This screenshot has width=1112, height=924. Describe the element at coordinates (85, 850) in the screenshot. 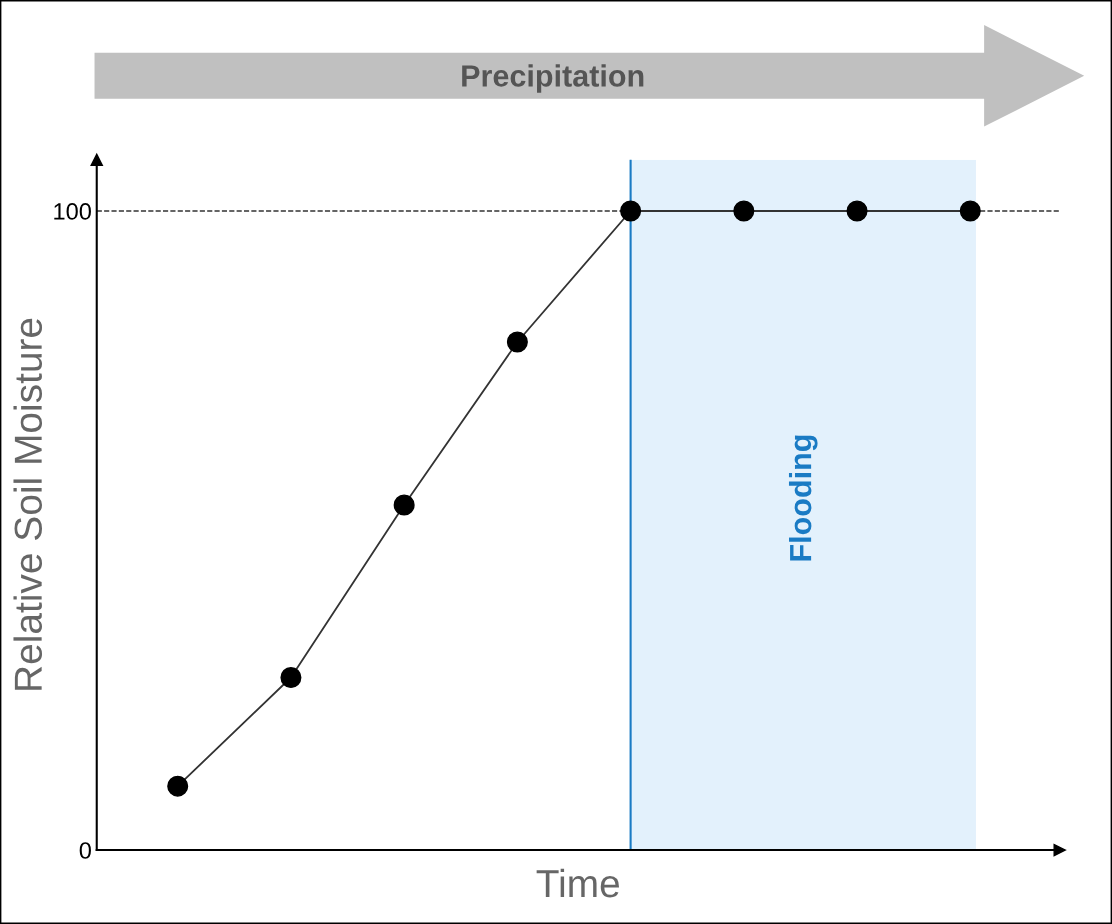

I see `y-tick-label: 0` at that location.